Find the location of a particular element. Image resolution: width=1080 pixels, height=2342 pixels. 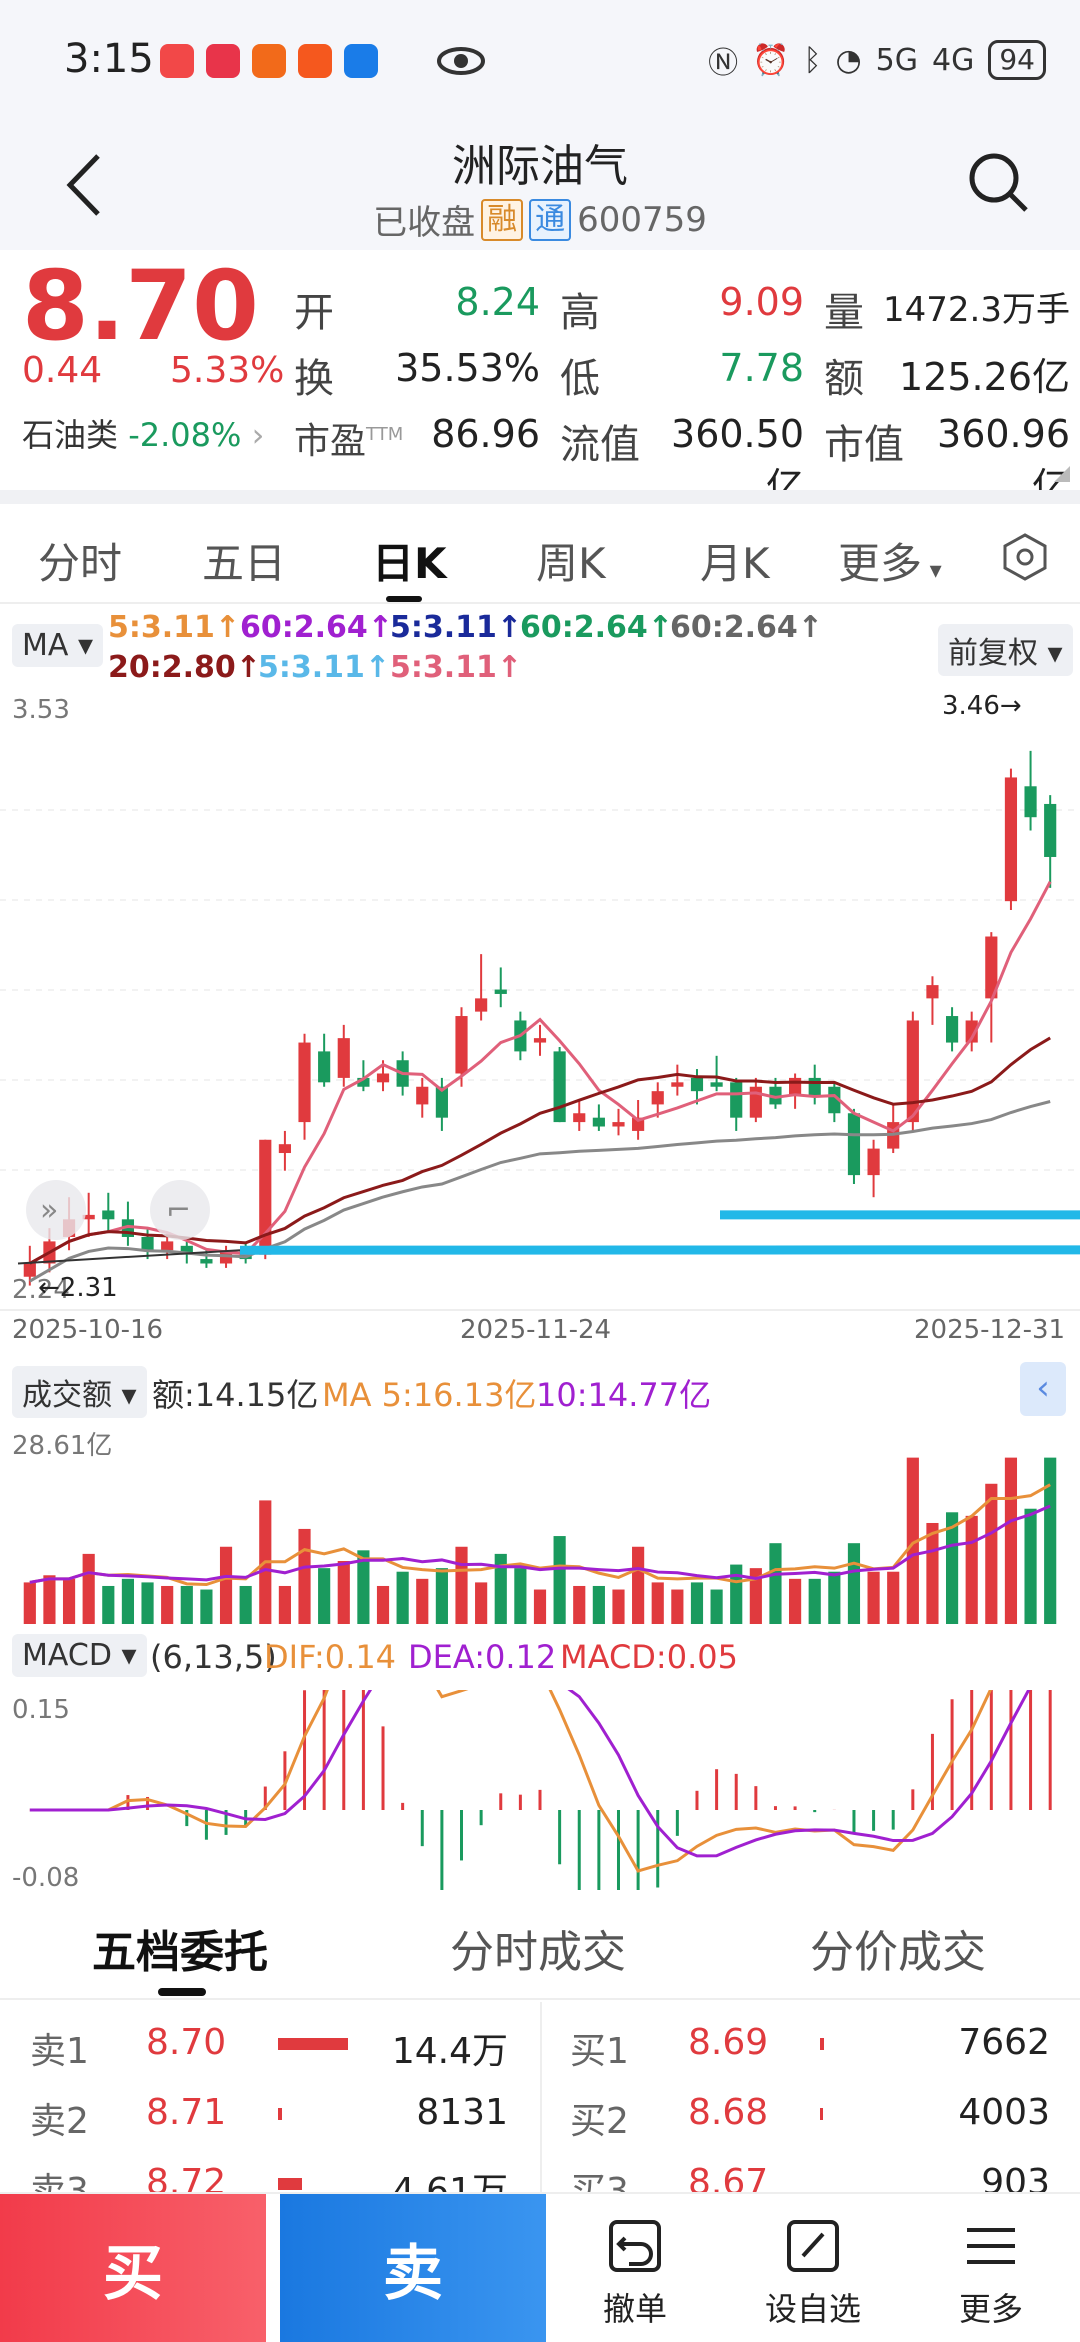

tab-weekly-k: 周K is located at coordinates (571, 560).